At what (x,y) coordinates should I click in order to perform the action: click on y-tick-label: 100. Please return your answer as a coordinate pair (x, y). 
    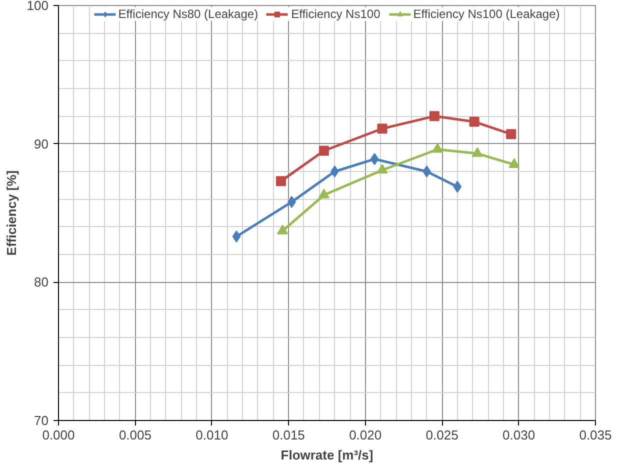
    Looking at the image, I should click on (37, 6).